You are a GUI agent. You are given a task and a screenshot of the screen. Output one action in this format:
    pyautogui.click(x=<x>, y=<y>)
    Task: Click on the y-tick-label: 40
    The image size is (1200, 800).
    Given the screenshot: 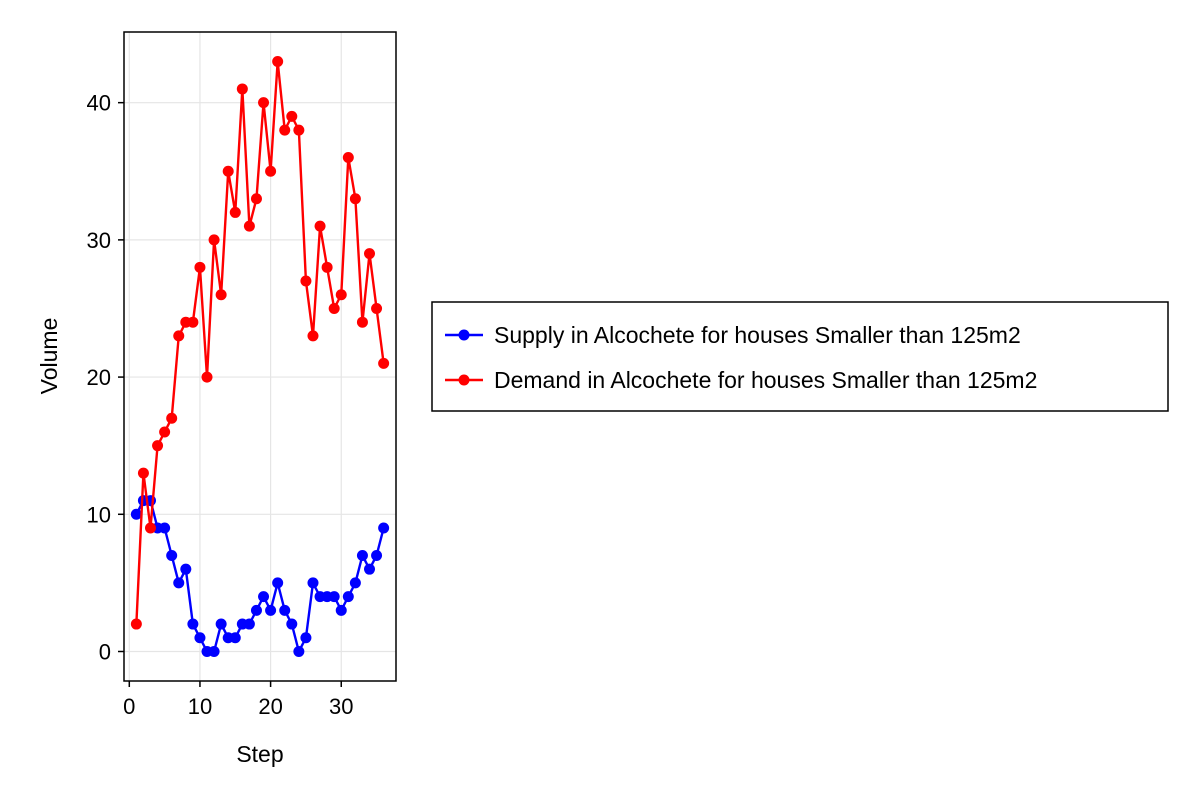 What is the action you would take?
    pyautogui.click(x=99, y=103)
    